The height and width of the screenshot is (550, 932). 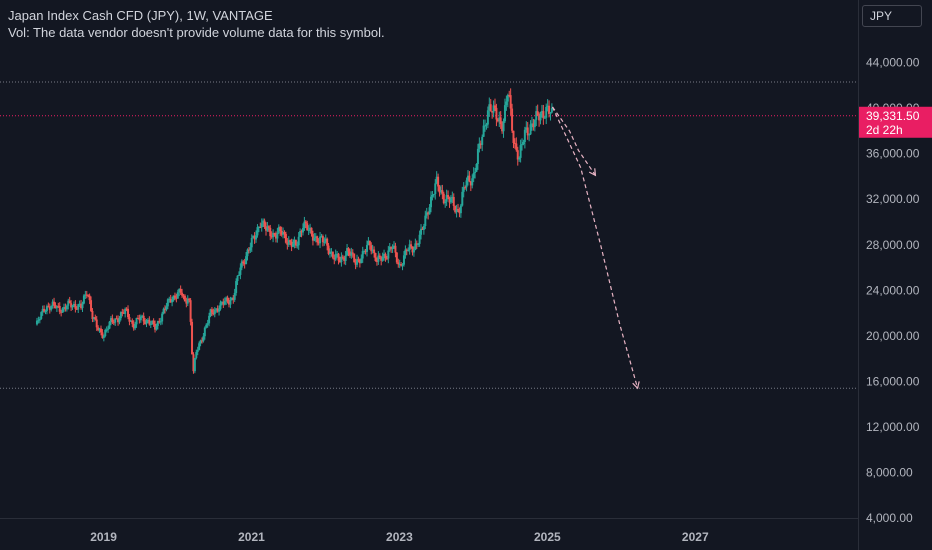 What do you see at coordinates (893, 154) in the screenshot?
I see `y-tick-label: 36,000.00` at bounding box center [893, 154].